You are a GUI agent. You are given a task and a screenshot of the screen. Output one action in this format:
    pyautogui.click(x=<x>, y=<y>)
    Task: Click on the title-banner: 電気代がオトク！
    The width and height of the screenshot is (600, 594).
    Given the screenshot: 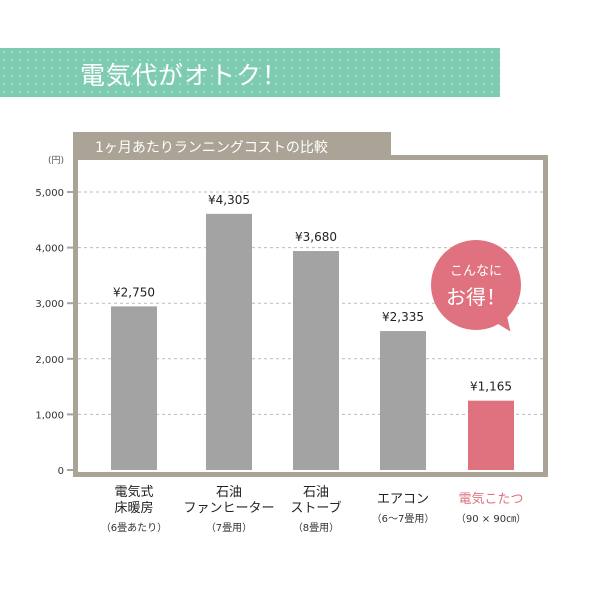 What is the action you would take?
    pyautogui.click(x=250, y=72)
    